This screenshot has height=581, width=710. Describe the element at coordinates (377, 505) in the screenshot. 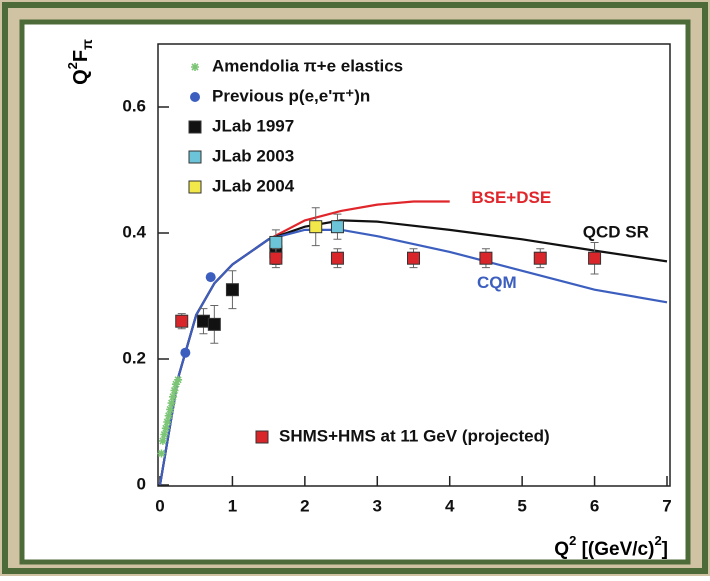

I see `x-tick-label: 3` at that location.